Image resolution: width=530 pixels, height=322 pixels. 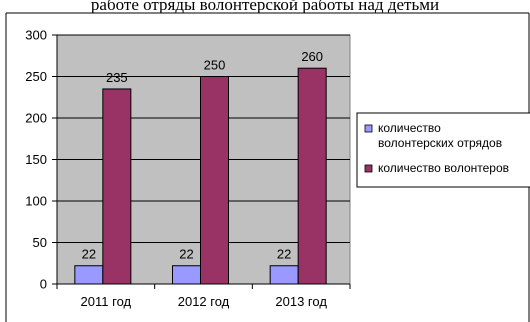 I want to click on data-label-volunteers: 250, so click(x=215, y=65).